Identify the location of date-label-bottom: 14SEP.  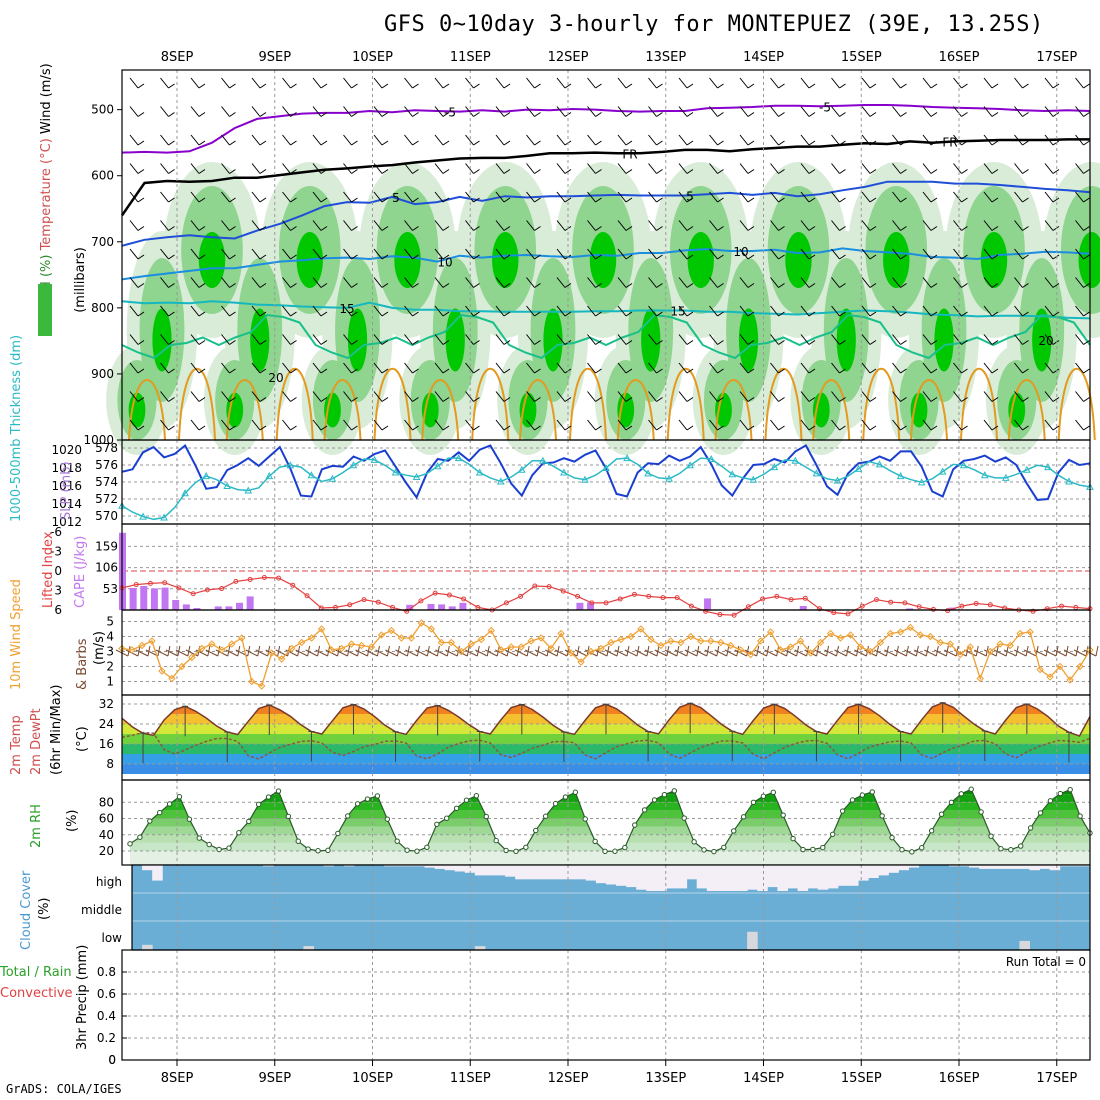
(763, 1078).